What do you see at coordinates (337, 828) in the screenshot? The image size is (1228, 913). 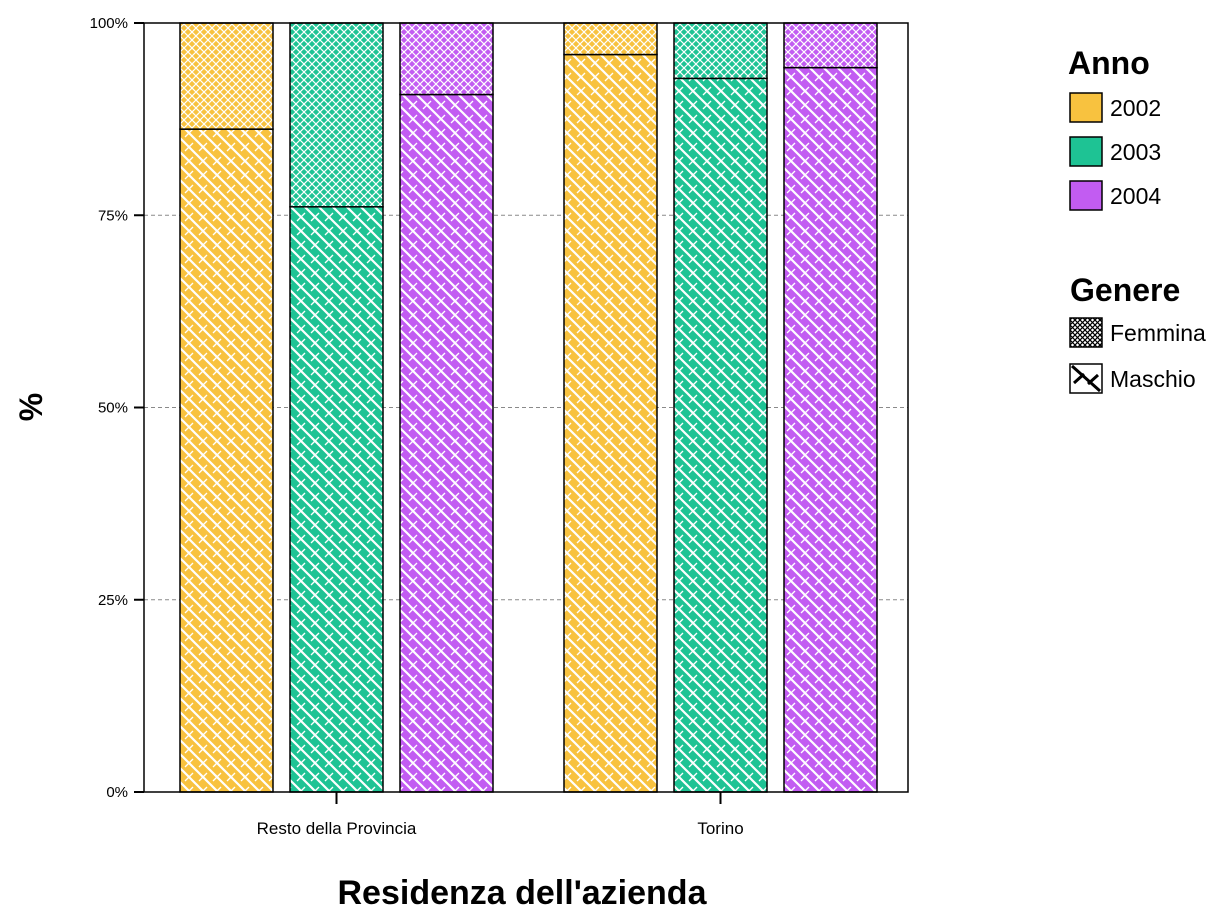 I see `x-category-label: Resto della Provincia` at bounding box center [337, 828].